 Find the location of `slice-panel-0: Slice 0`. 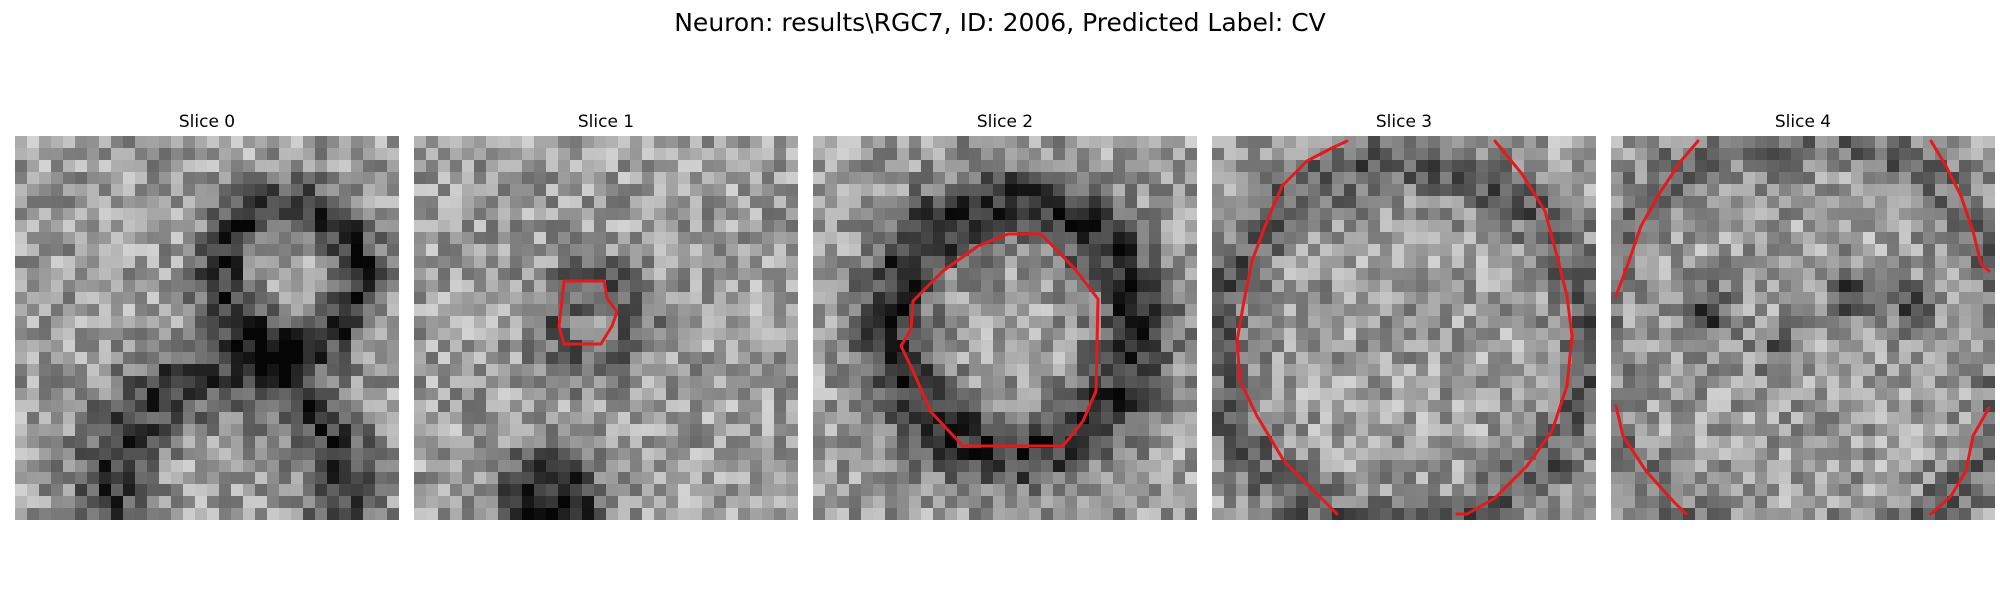

slice-panel-0: Slice 0 is located at coordinates (207, 314).